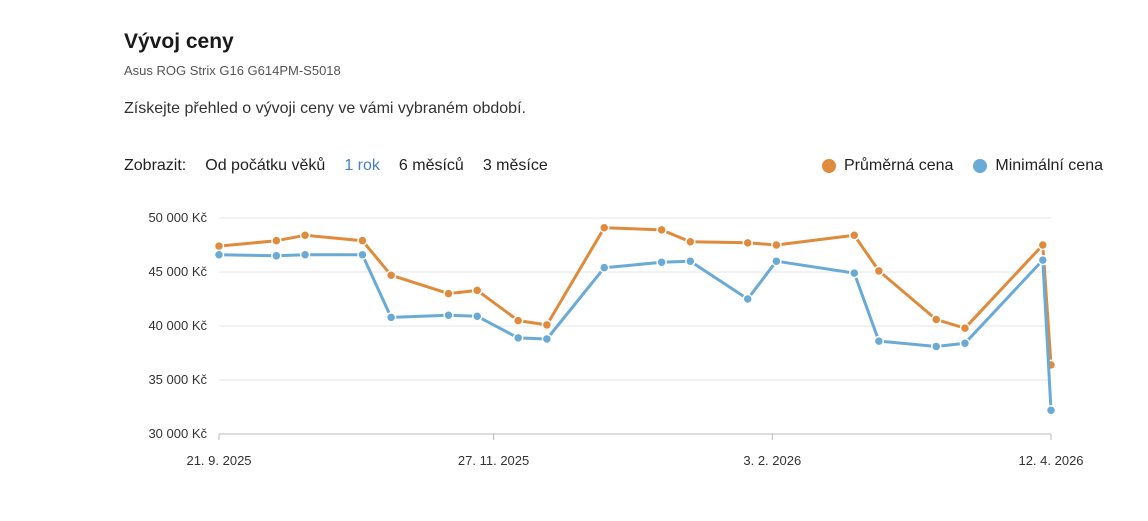  I want to click on legend-item-minimum: Minimální cena, so click(1038, 166).